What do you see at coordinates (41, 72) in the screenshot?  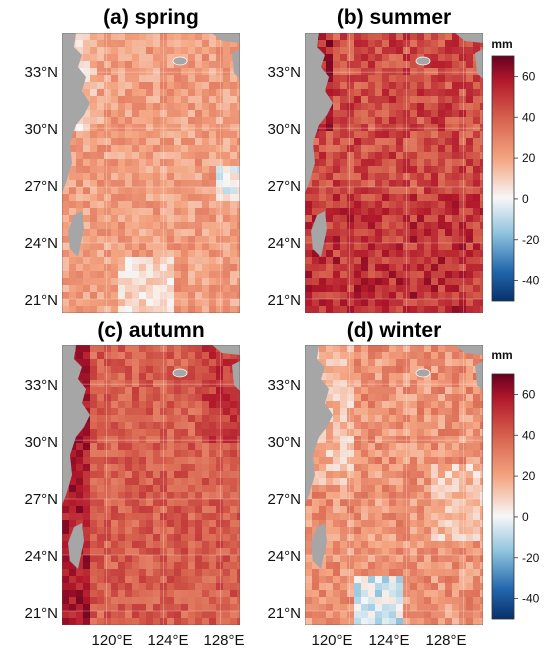 I see `lat-label: 33°N` at bounding box center [41, 72].